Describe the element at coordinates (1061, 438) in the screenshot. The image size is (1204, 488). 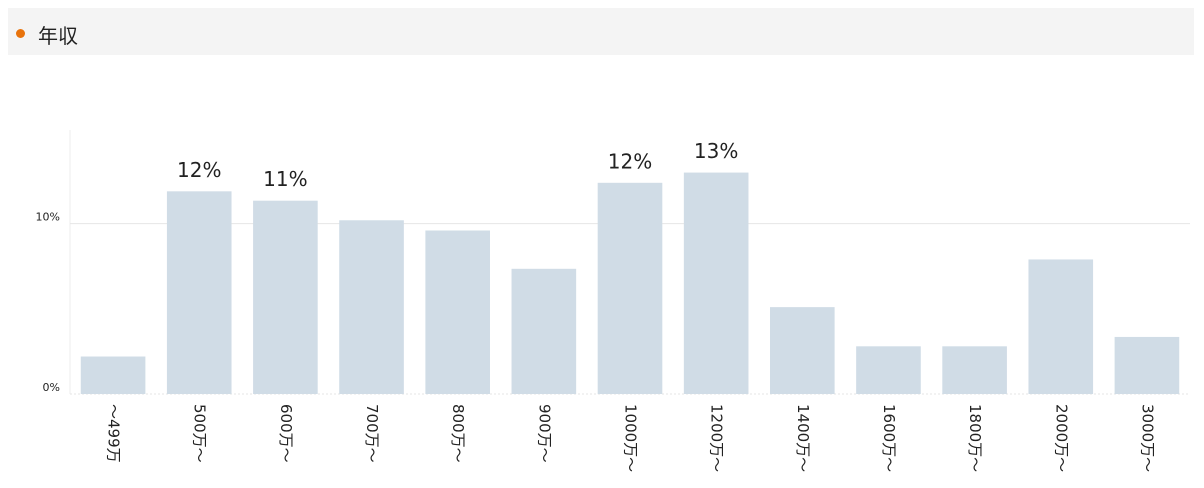
I see `x-tick-label: 2000万～` at that location.